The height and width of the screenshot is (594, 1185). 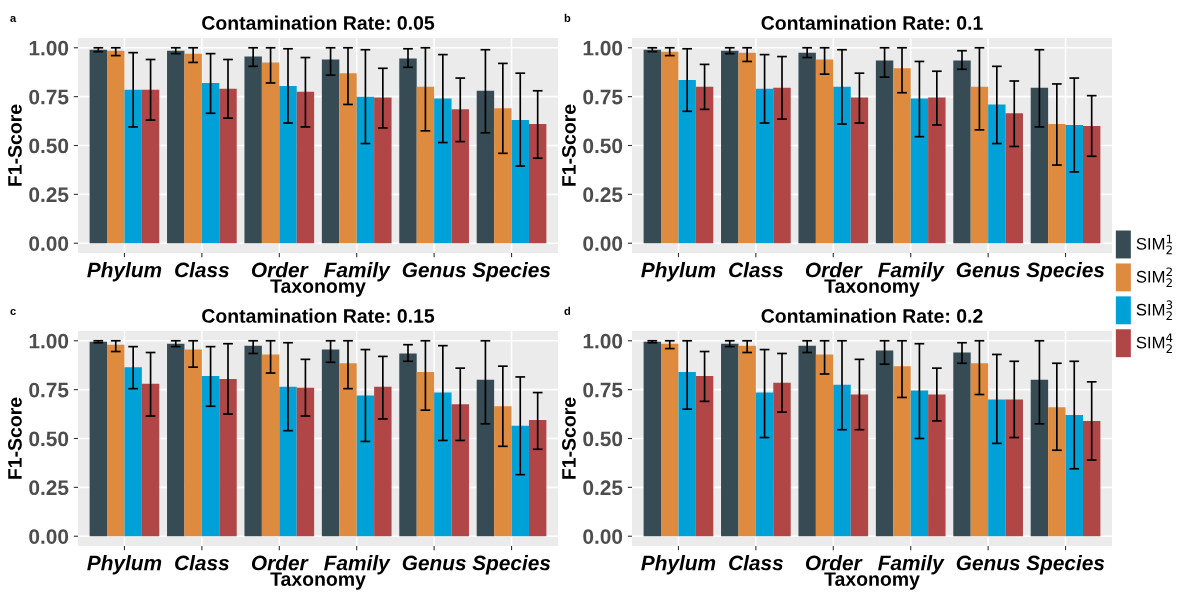 What do you see at coordinates (13, 18) in the screenshot?
I see `text: a` at bounding box center [13, 18].